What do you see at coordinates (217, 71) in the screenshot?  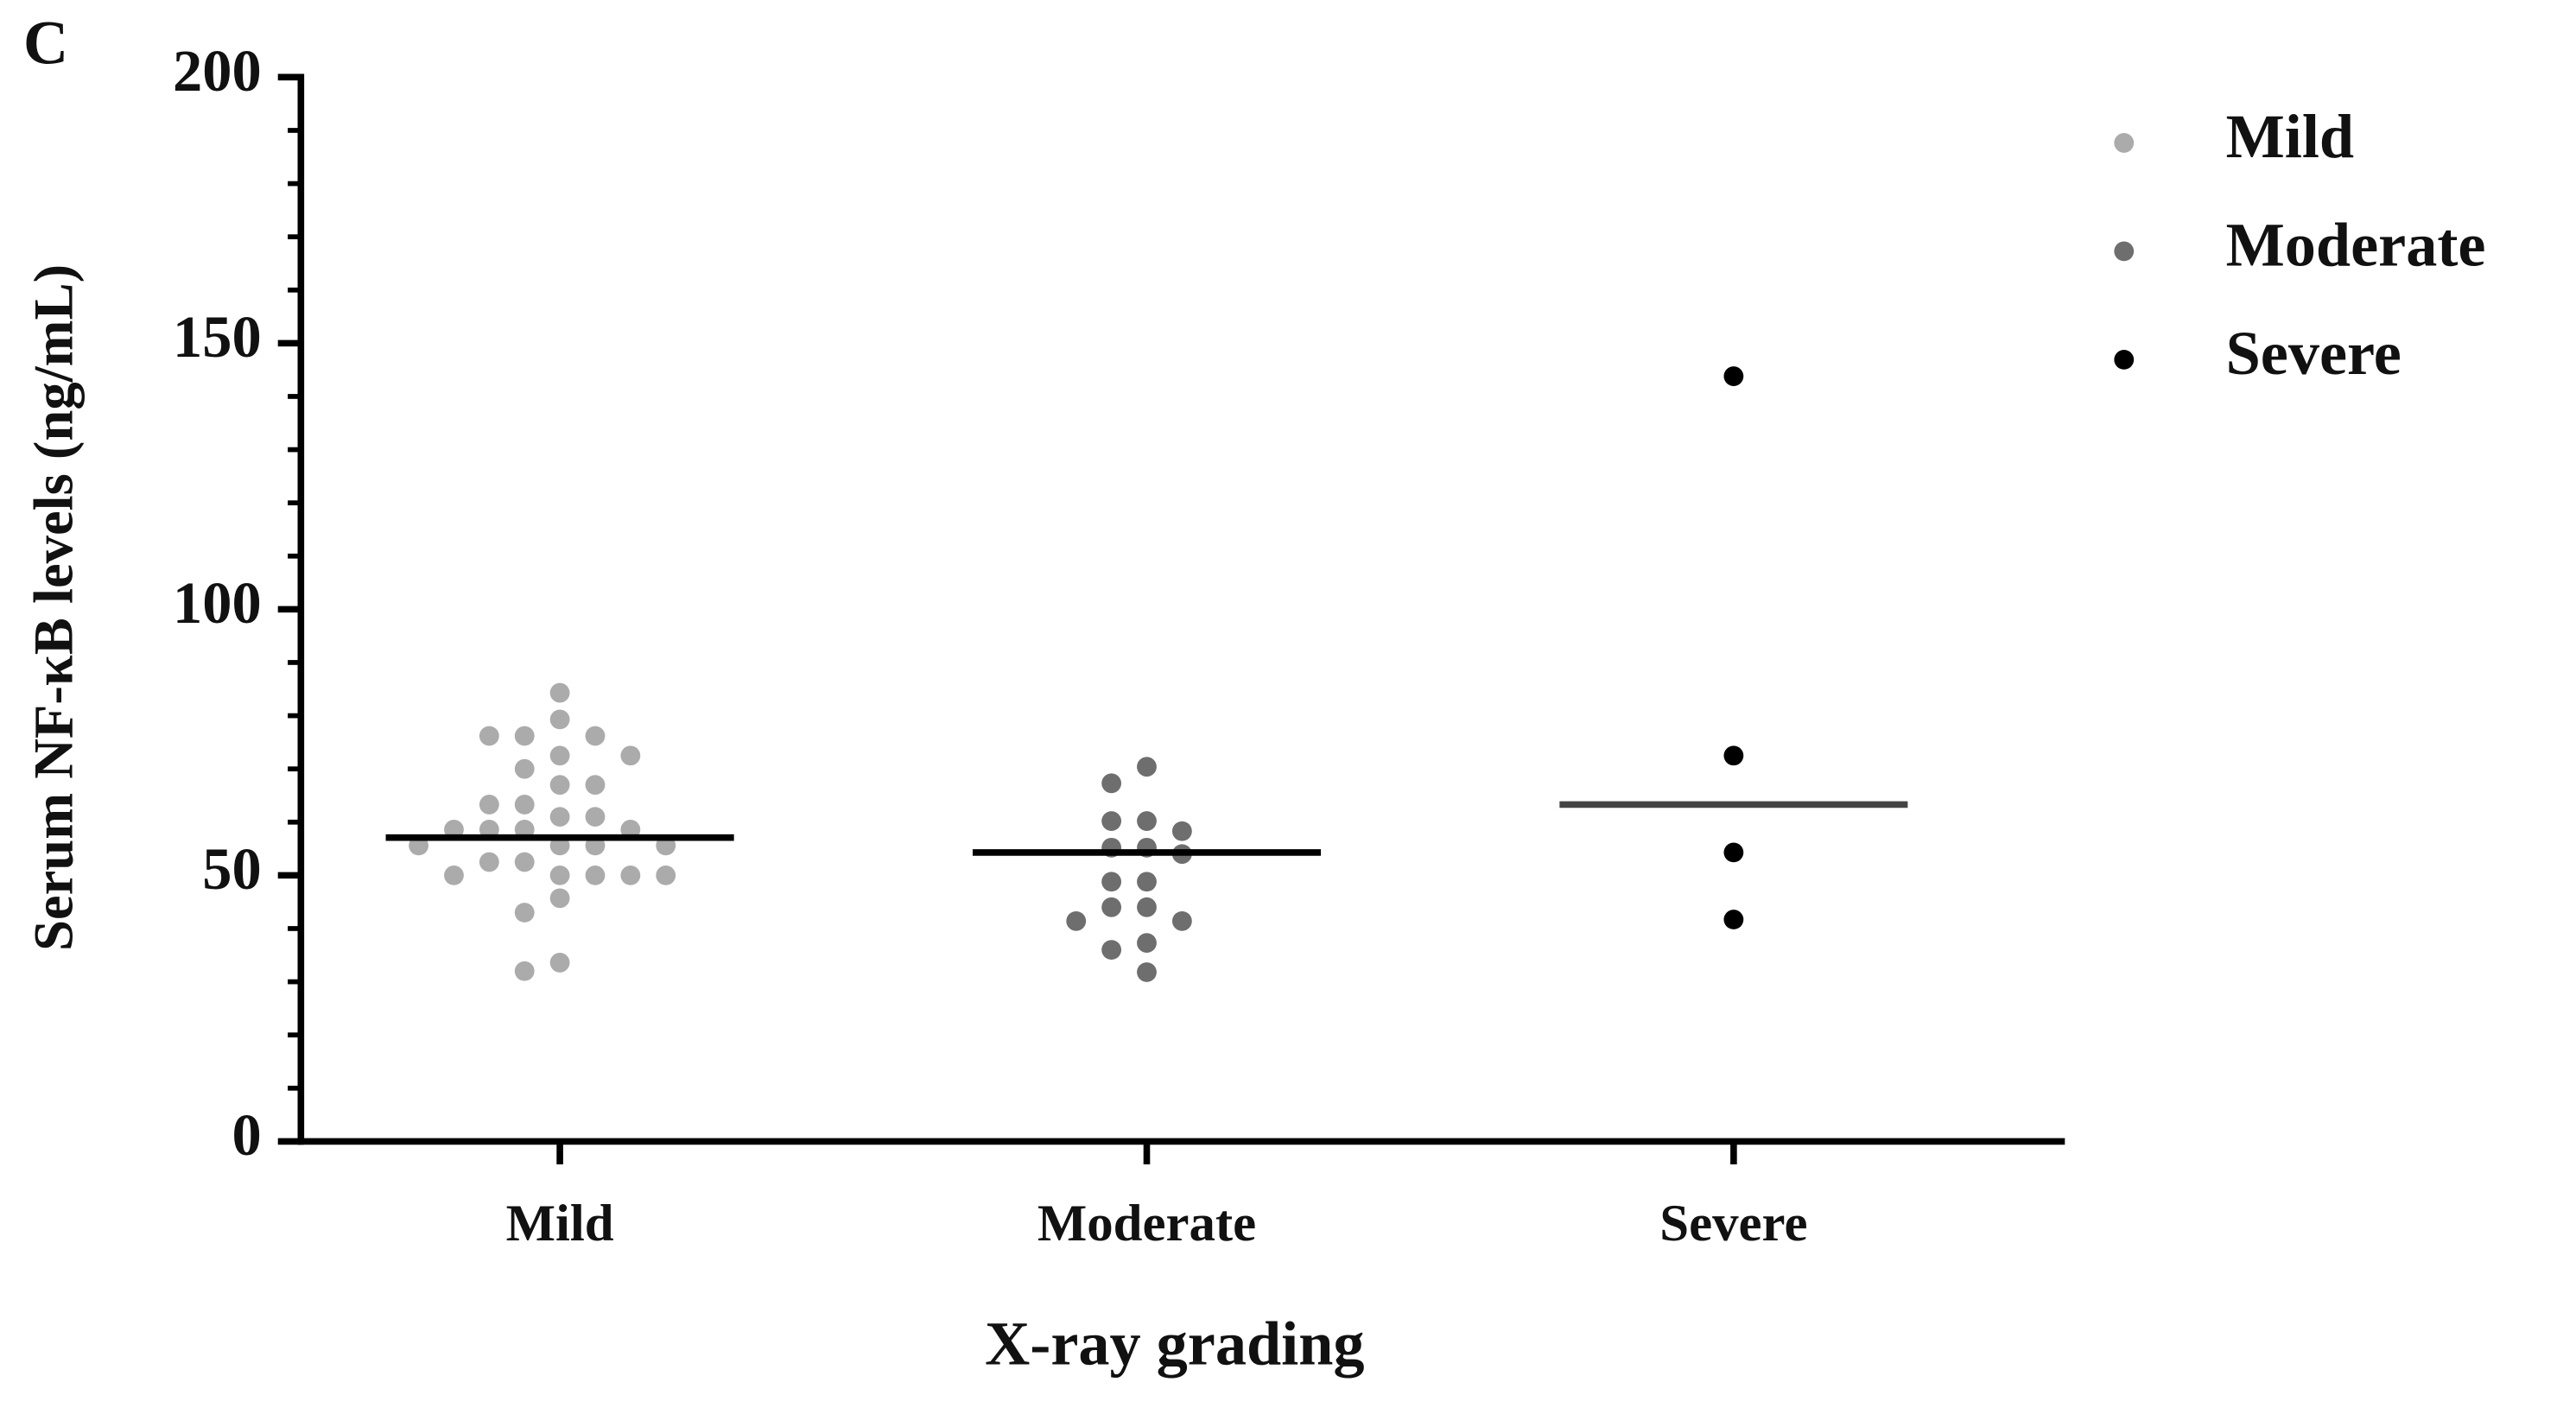 I see `y-tick-label: 200` at bounding box center [217, 71].